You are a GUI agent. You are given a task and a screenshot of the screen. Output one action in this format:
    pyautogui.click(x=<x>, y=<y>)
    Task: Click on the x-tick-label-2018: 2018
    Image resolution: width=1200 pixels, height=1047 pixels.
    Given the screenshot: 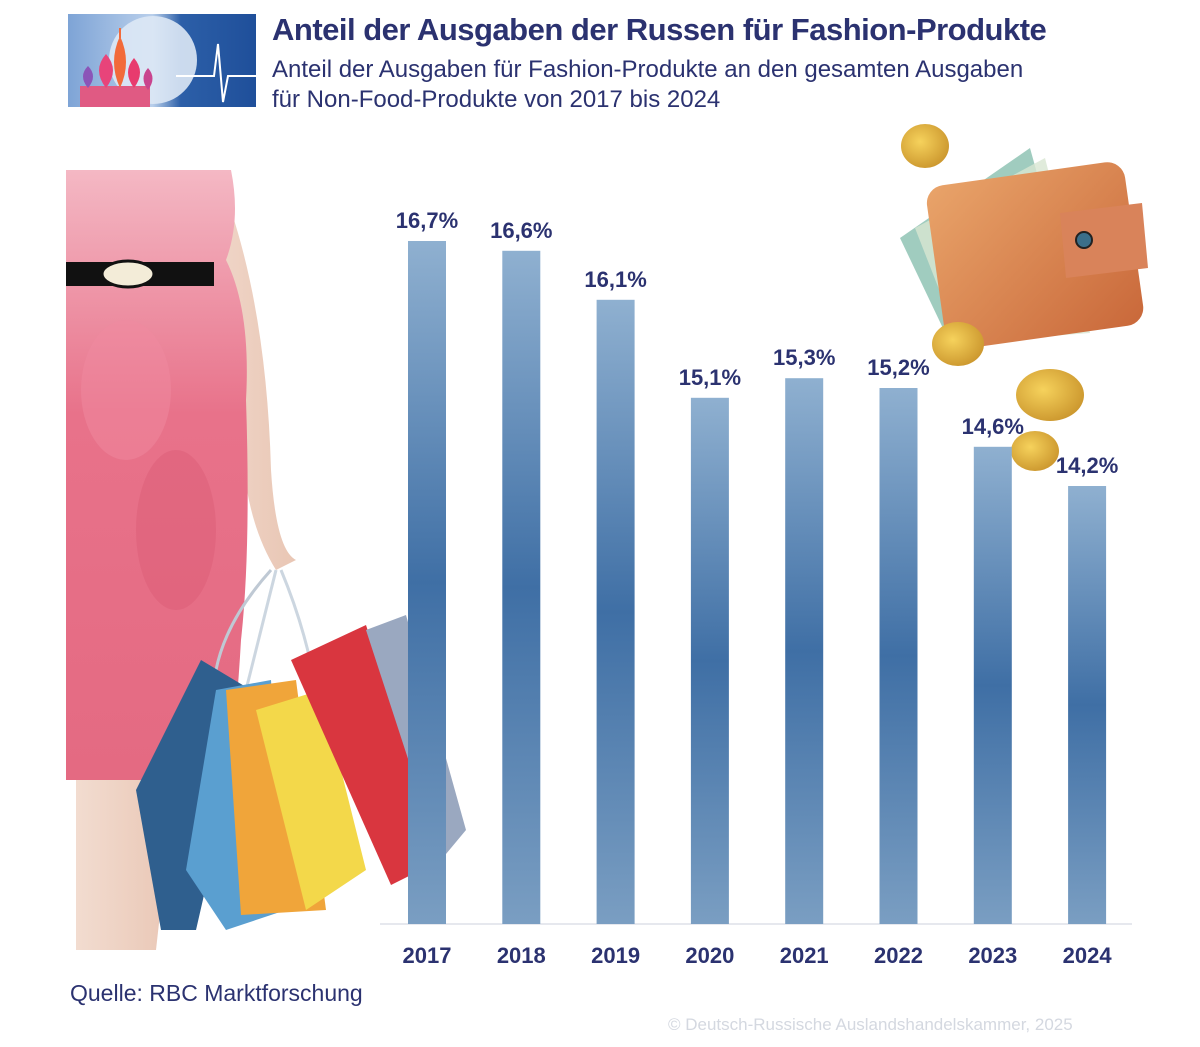 What is the action you would take?
    pyautogui.click(x=521, y=955)
    